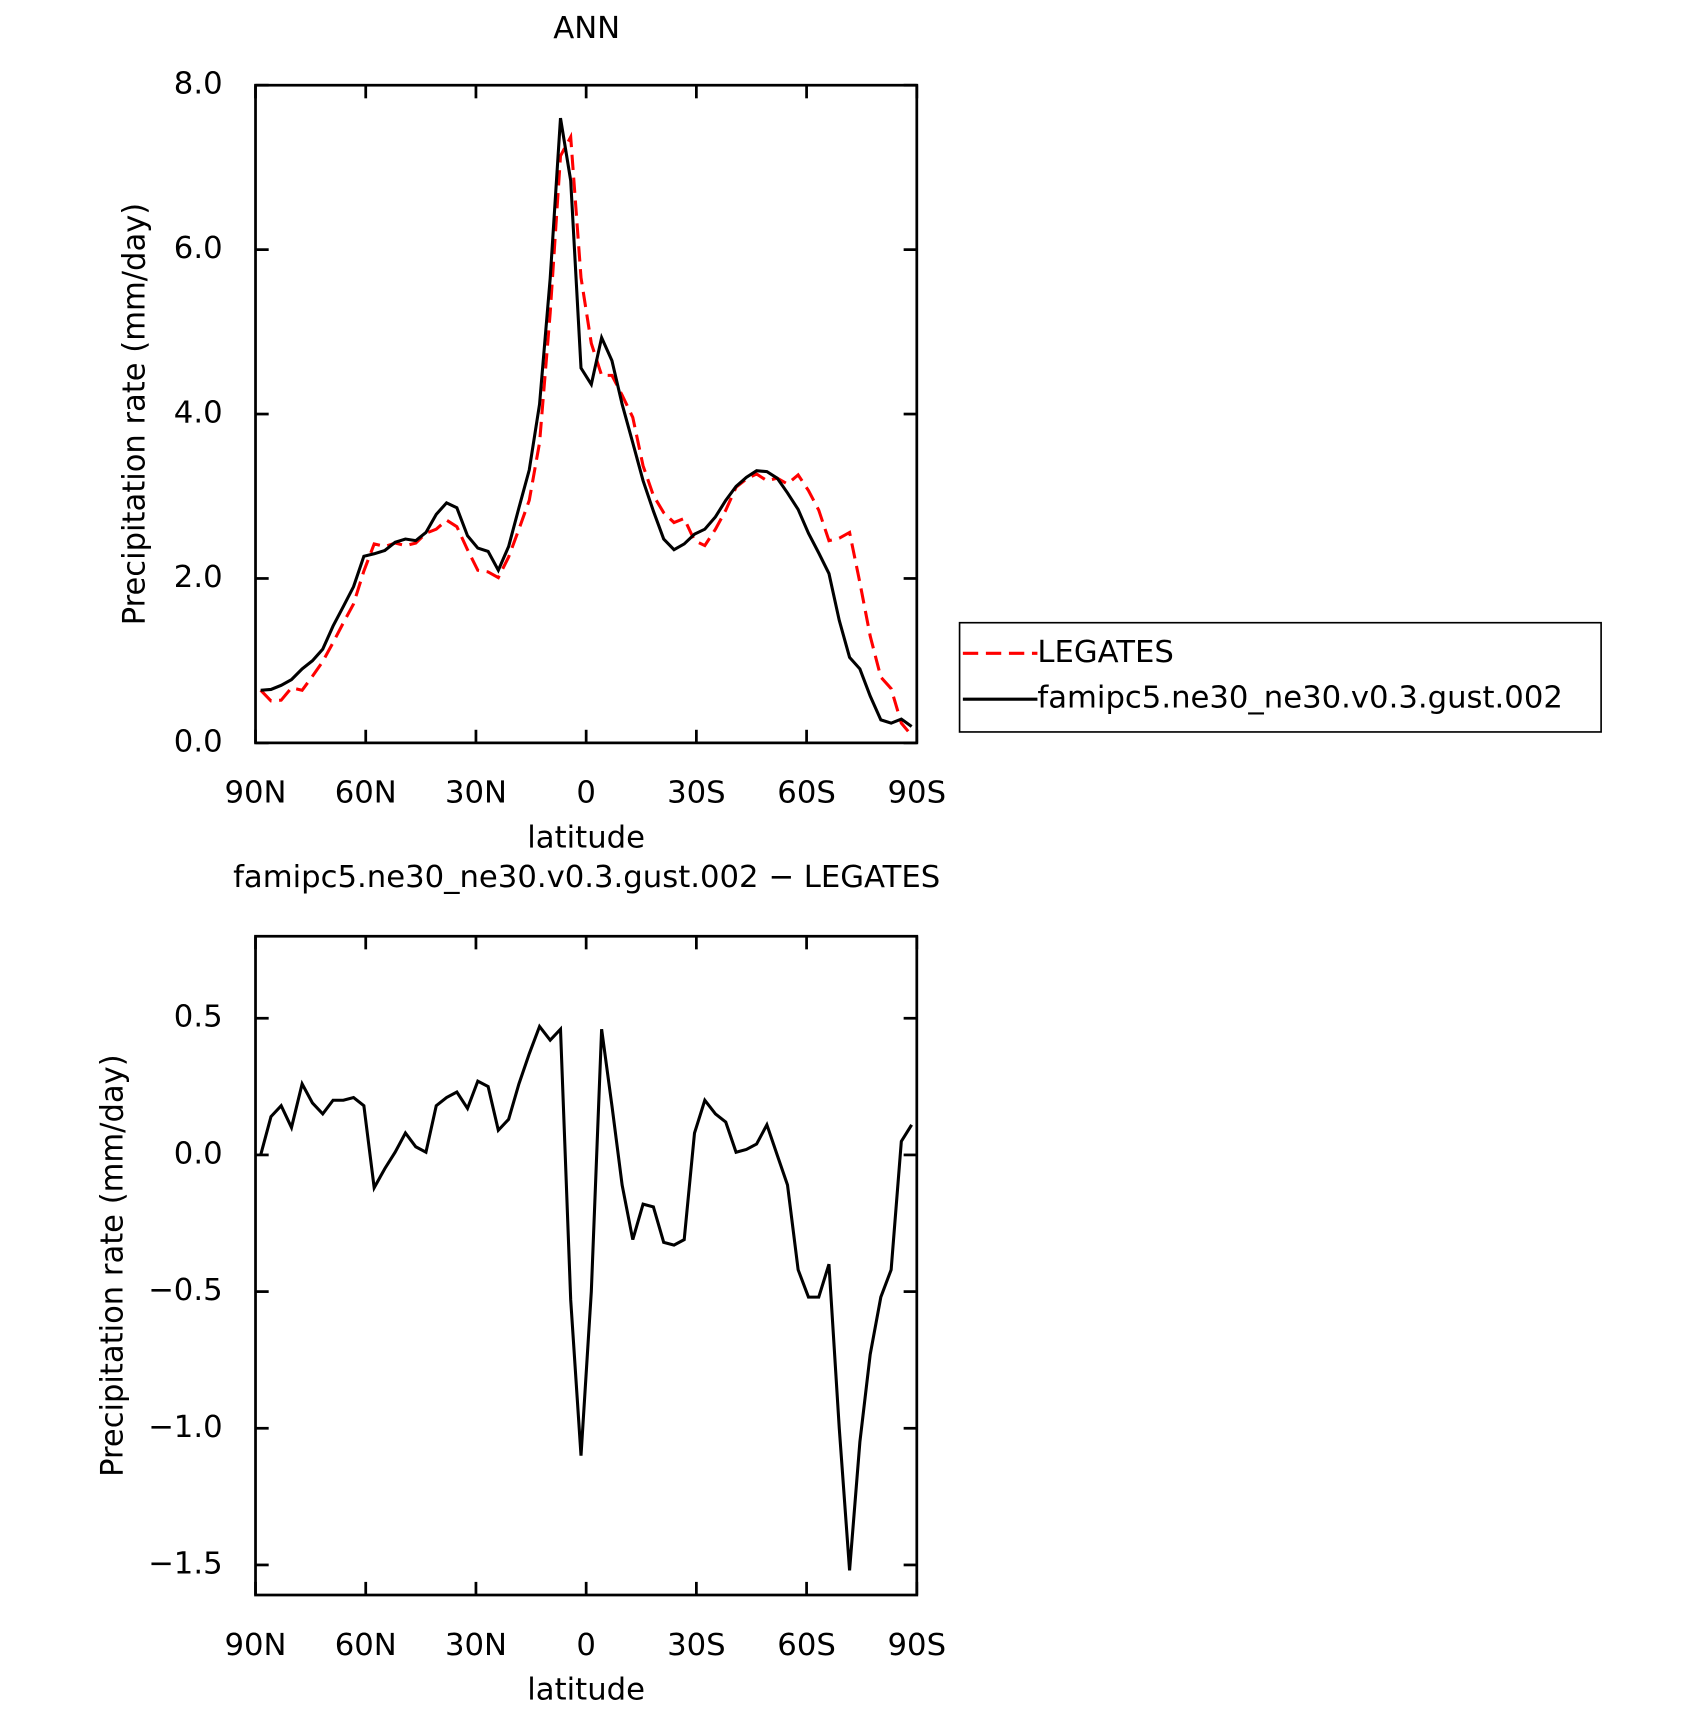 This screenshot has height=1713, width=1702. I want to click on y-tick-label: 4.0, so click(198, 413).